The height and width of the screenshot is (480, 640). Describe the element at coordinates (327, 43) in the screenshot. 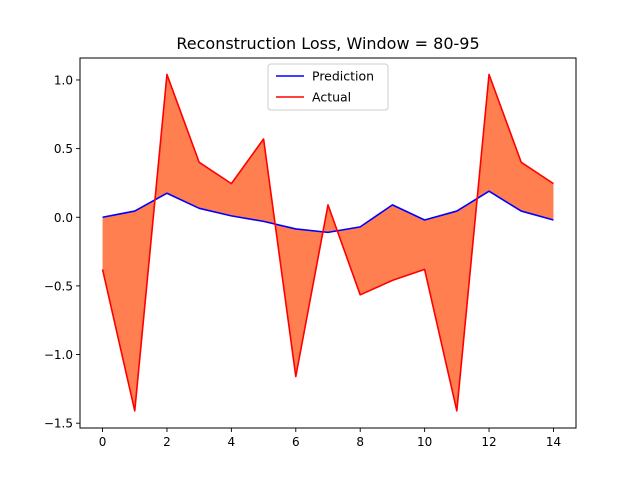

I see `chart-title: Reconstruction Loss, Window = 80-95` at that location.